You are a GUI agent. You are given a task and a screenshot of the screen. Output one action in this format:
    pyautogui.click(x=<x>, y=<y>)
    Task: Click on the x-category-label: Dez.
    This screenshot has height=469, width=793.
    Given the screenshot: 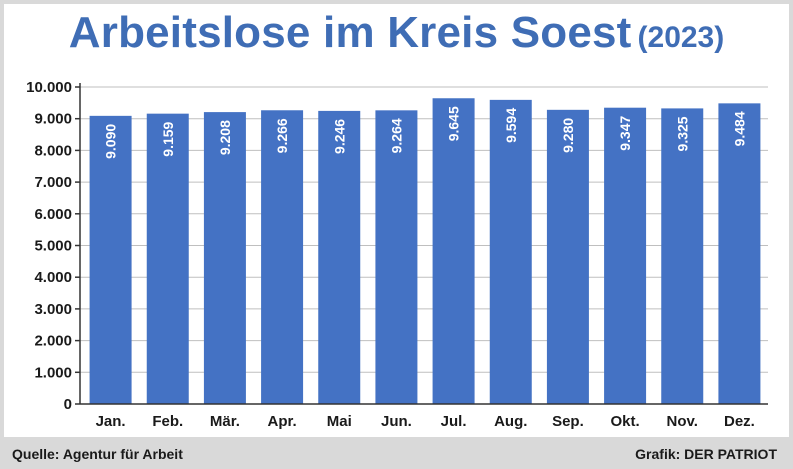 What is the action you would take?
    pyautogui.click(x=739, y=421)
    